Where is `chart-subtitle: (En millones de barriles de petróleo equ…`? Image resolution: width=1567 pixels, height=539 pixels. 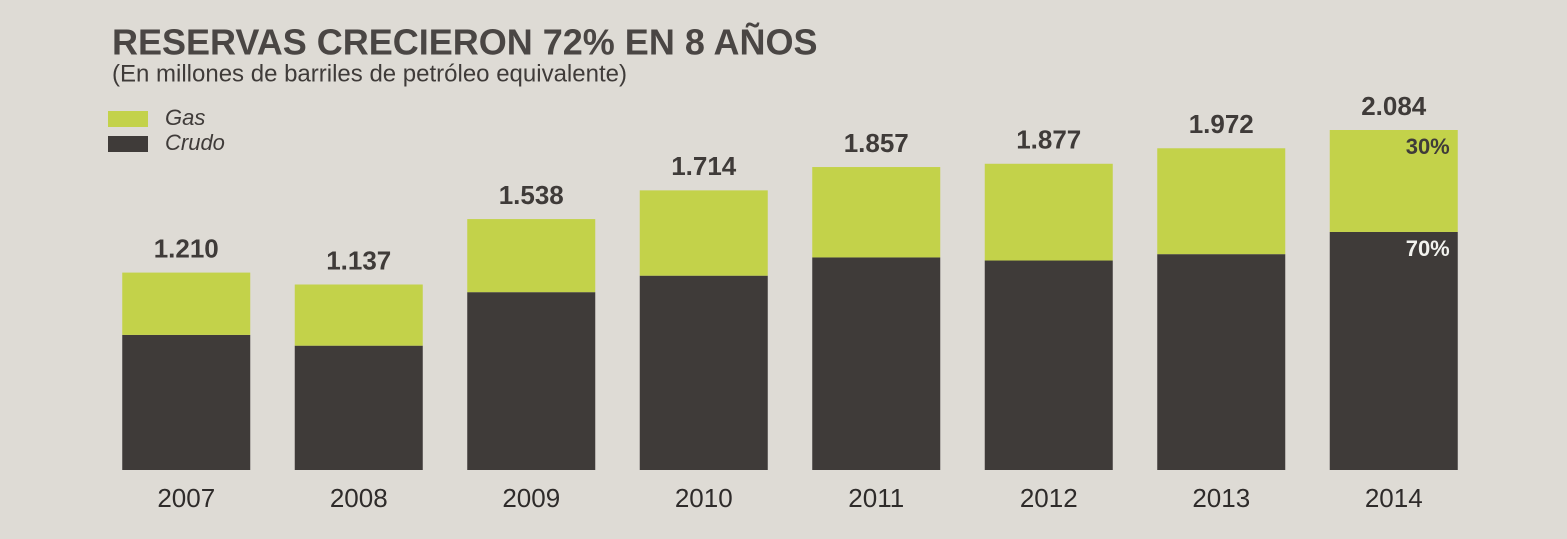
chart-subtitle: (En millones de barriles de petróleo equ… is located at coordinates (369, 73).